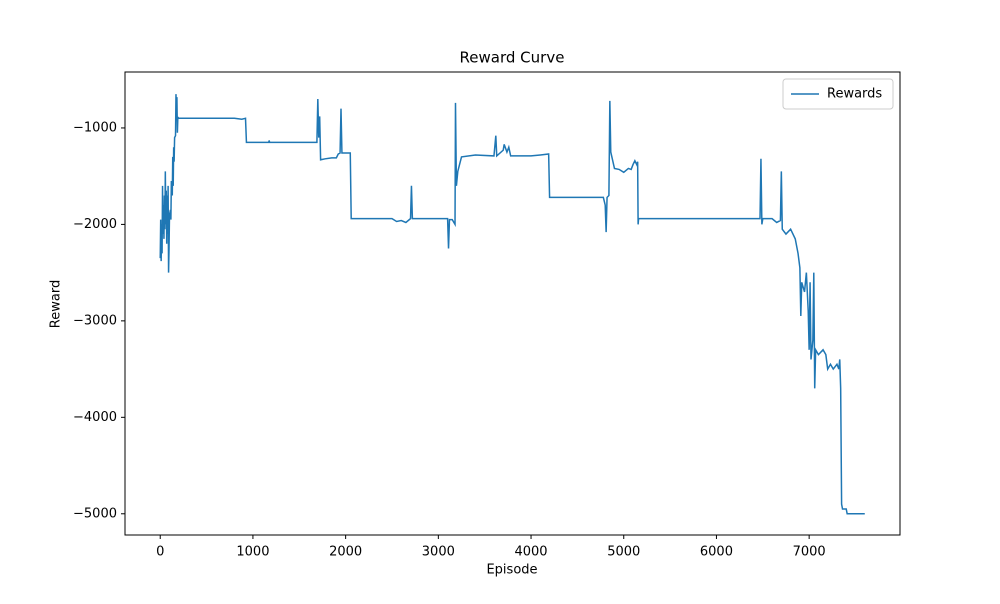 The image size is (1000, 604). What do you see at coordinates (160, 552) in the screenshot?
I see `x-tick-label: 0` at bounding box center [160, 552].